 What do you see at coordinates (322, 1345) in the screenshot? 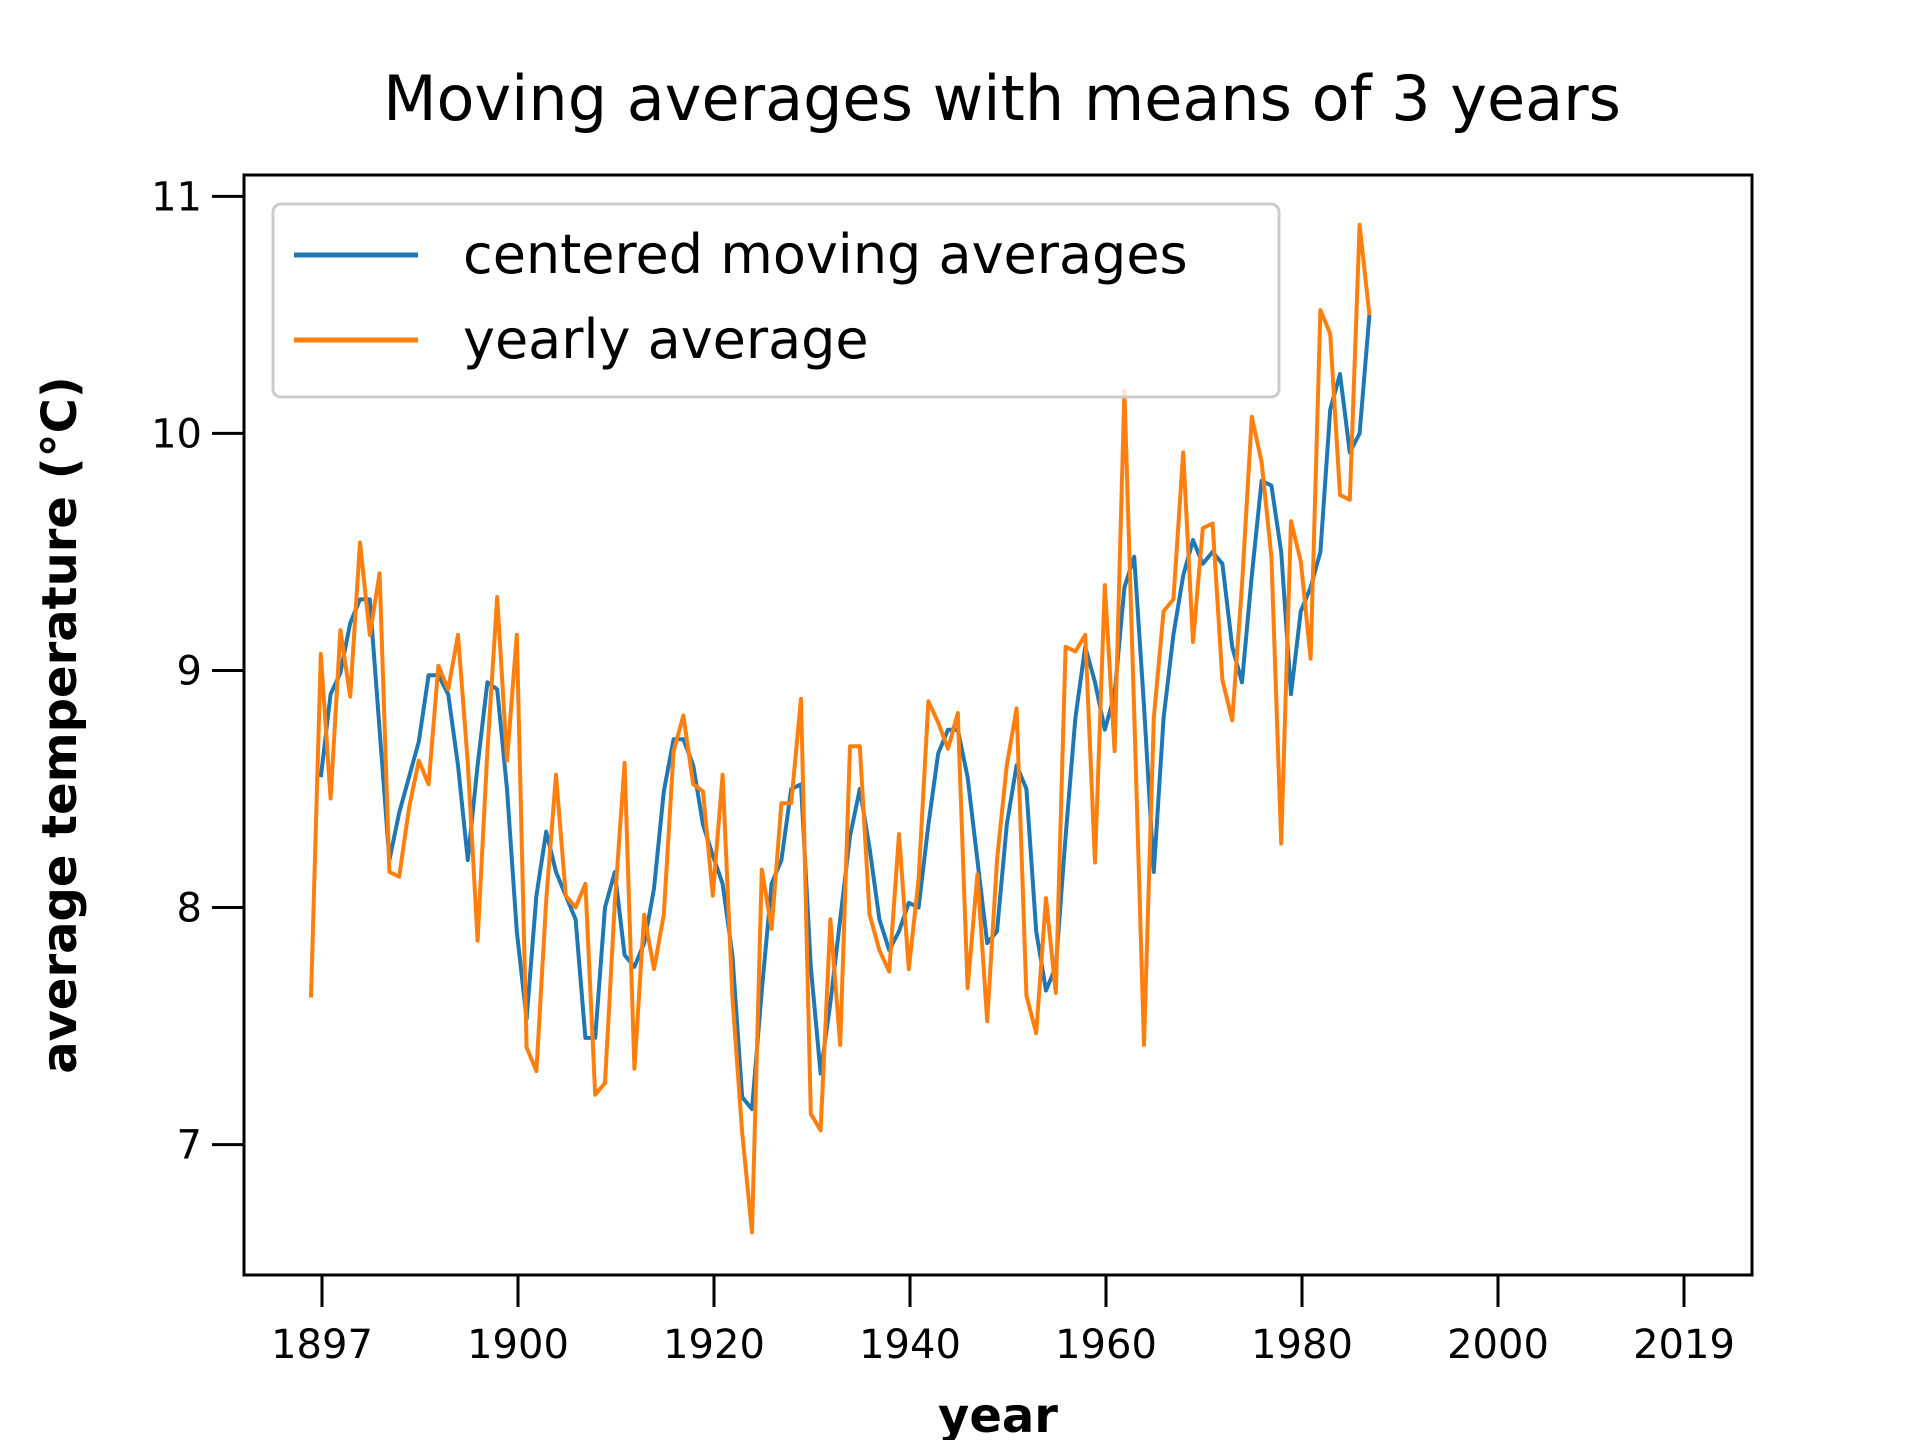
I see `x-tick-label-1897: 1897` at bounding box center [322, 1345].